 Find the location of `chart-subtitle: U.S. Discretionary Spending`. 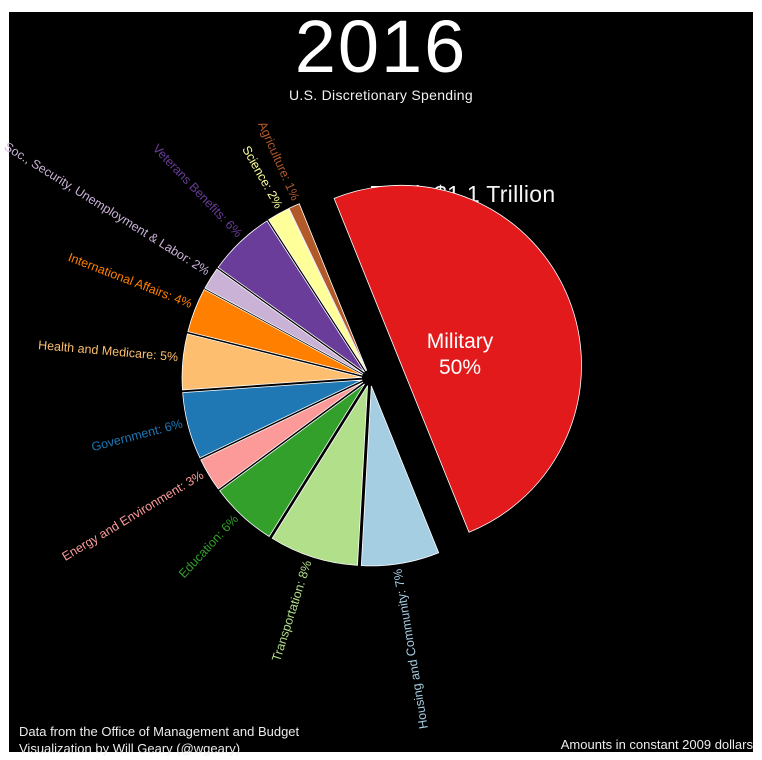

chart-subtitle: U.S. Discretionary Spending is located at coordinates (381, 95).